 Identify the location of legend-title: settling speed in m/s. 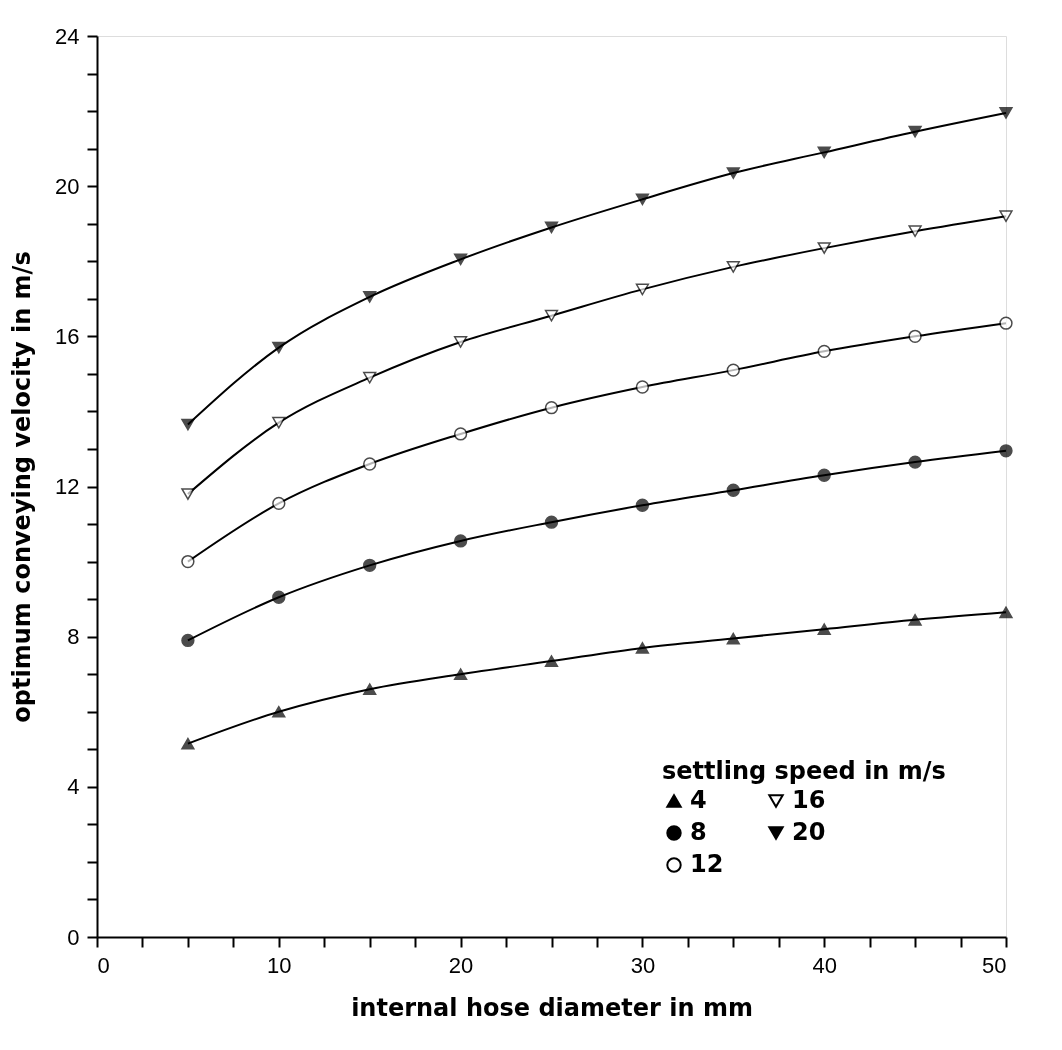
(804, 771).